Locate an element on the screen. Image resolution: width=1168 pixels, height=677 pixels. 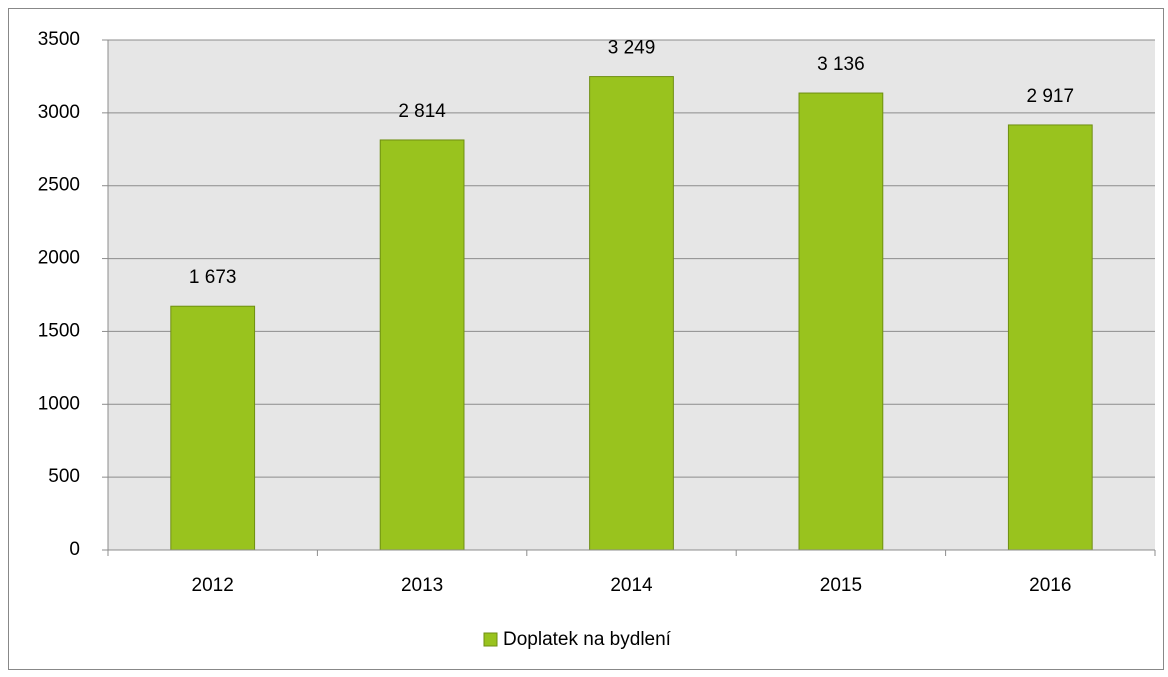
y-tick-label: 2000 is located at coordinates (59, 258).